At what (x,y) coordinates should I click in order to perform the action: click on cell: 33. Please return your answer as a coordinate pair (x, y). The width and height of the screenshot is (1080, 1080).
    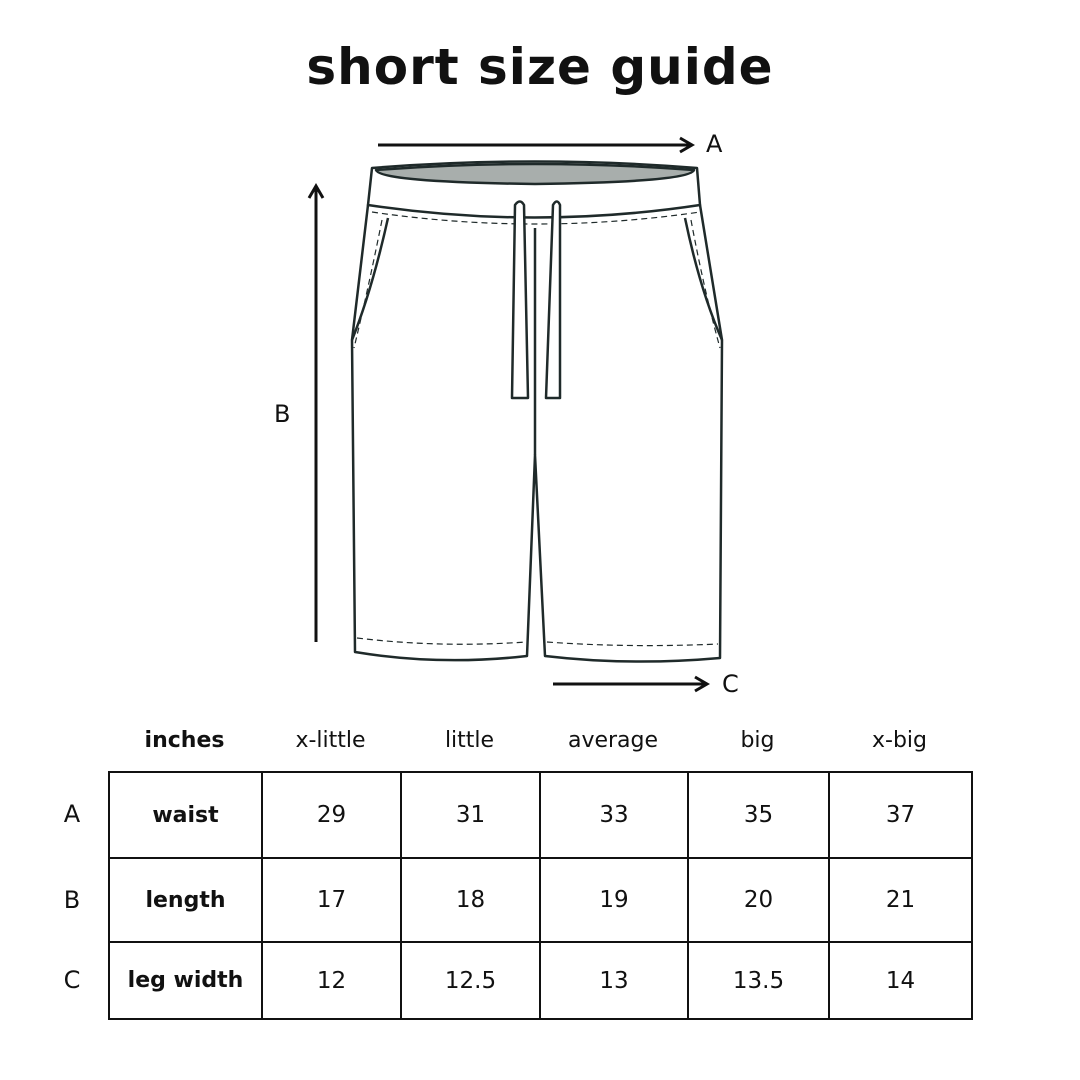
    Looking at the image, I should click on (614, 815).